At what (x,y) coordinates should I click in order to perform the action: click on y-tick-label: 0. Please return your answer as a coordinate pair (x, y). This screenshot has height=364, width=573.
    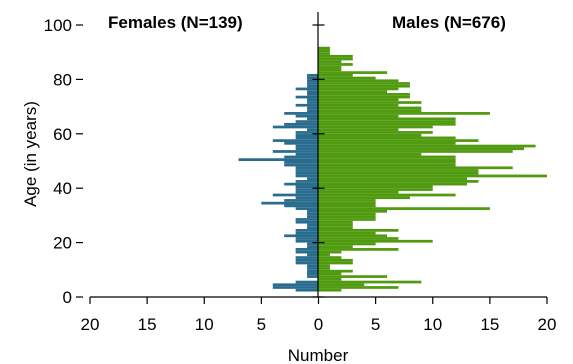
    Looking at the image, I should click on (67, 297).